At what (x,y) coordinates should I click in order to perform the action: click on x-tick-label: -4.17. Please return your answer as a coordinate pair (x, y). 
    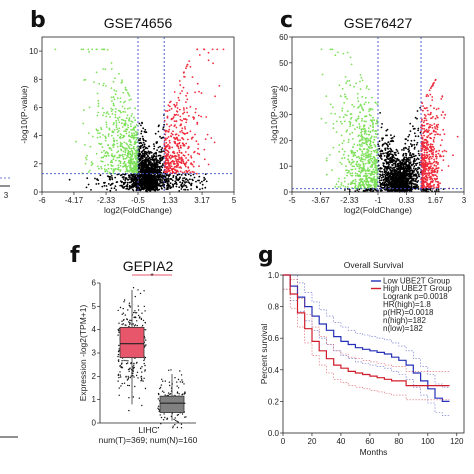
    Looking at the image, I should click on (74, 200).